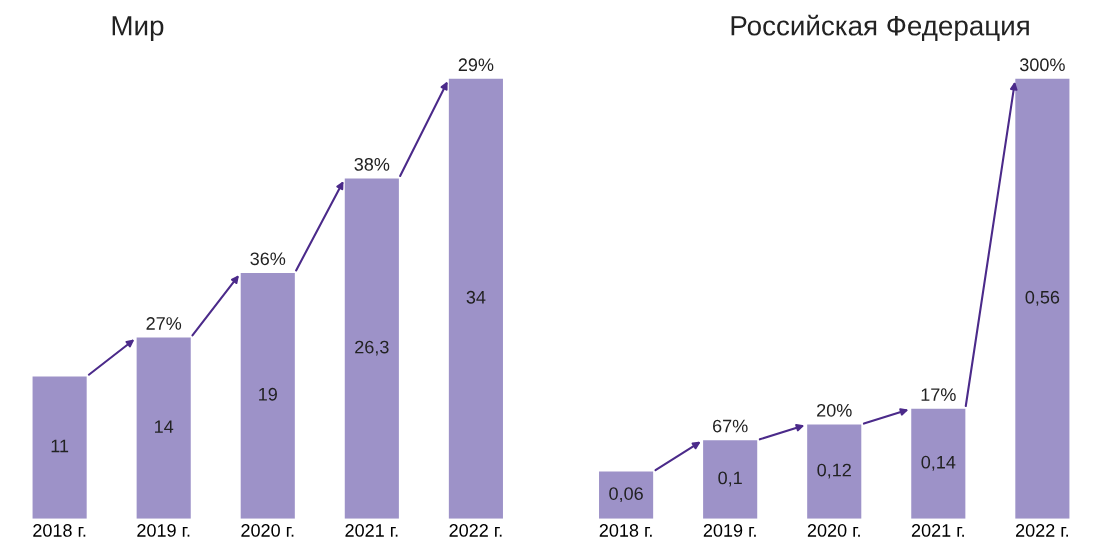 The image size is (1102, 546). I want to click on data-label: 0,1, so click(730, 479).